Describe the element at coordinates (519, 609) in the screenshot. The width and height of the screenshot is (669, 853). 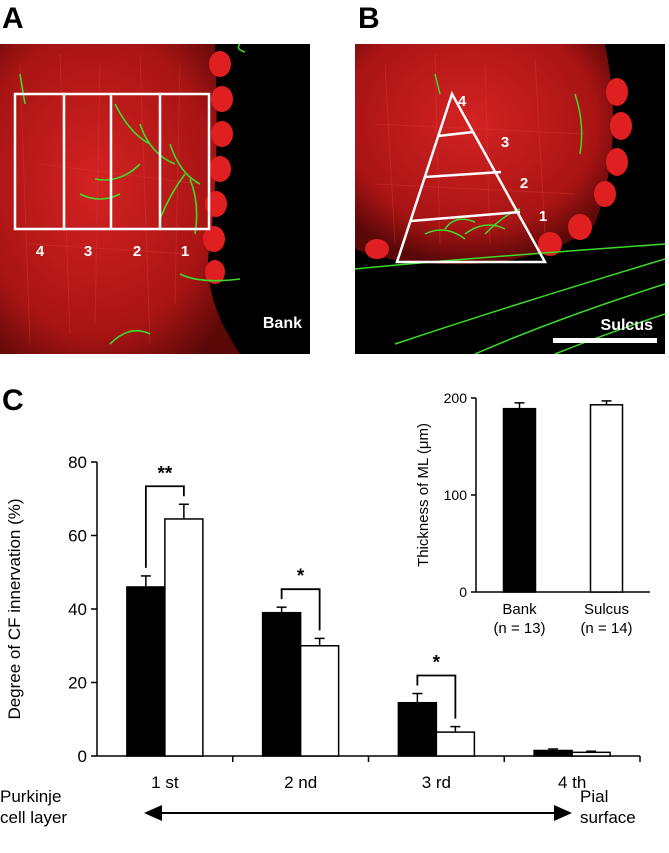
I see `inset-x-tick-label: Bank` at that location.